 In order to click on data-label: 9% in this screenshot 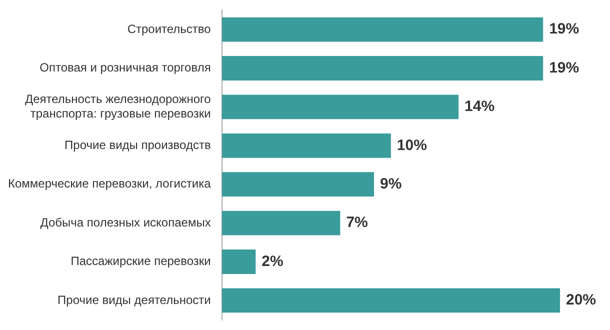, I will do `click(391, 183)`.